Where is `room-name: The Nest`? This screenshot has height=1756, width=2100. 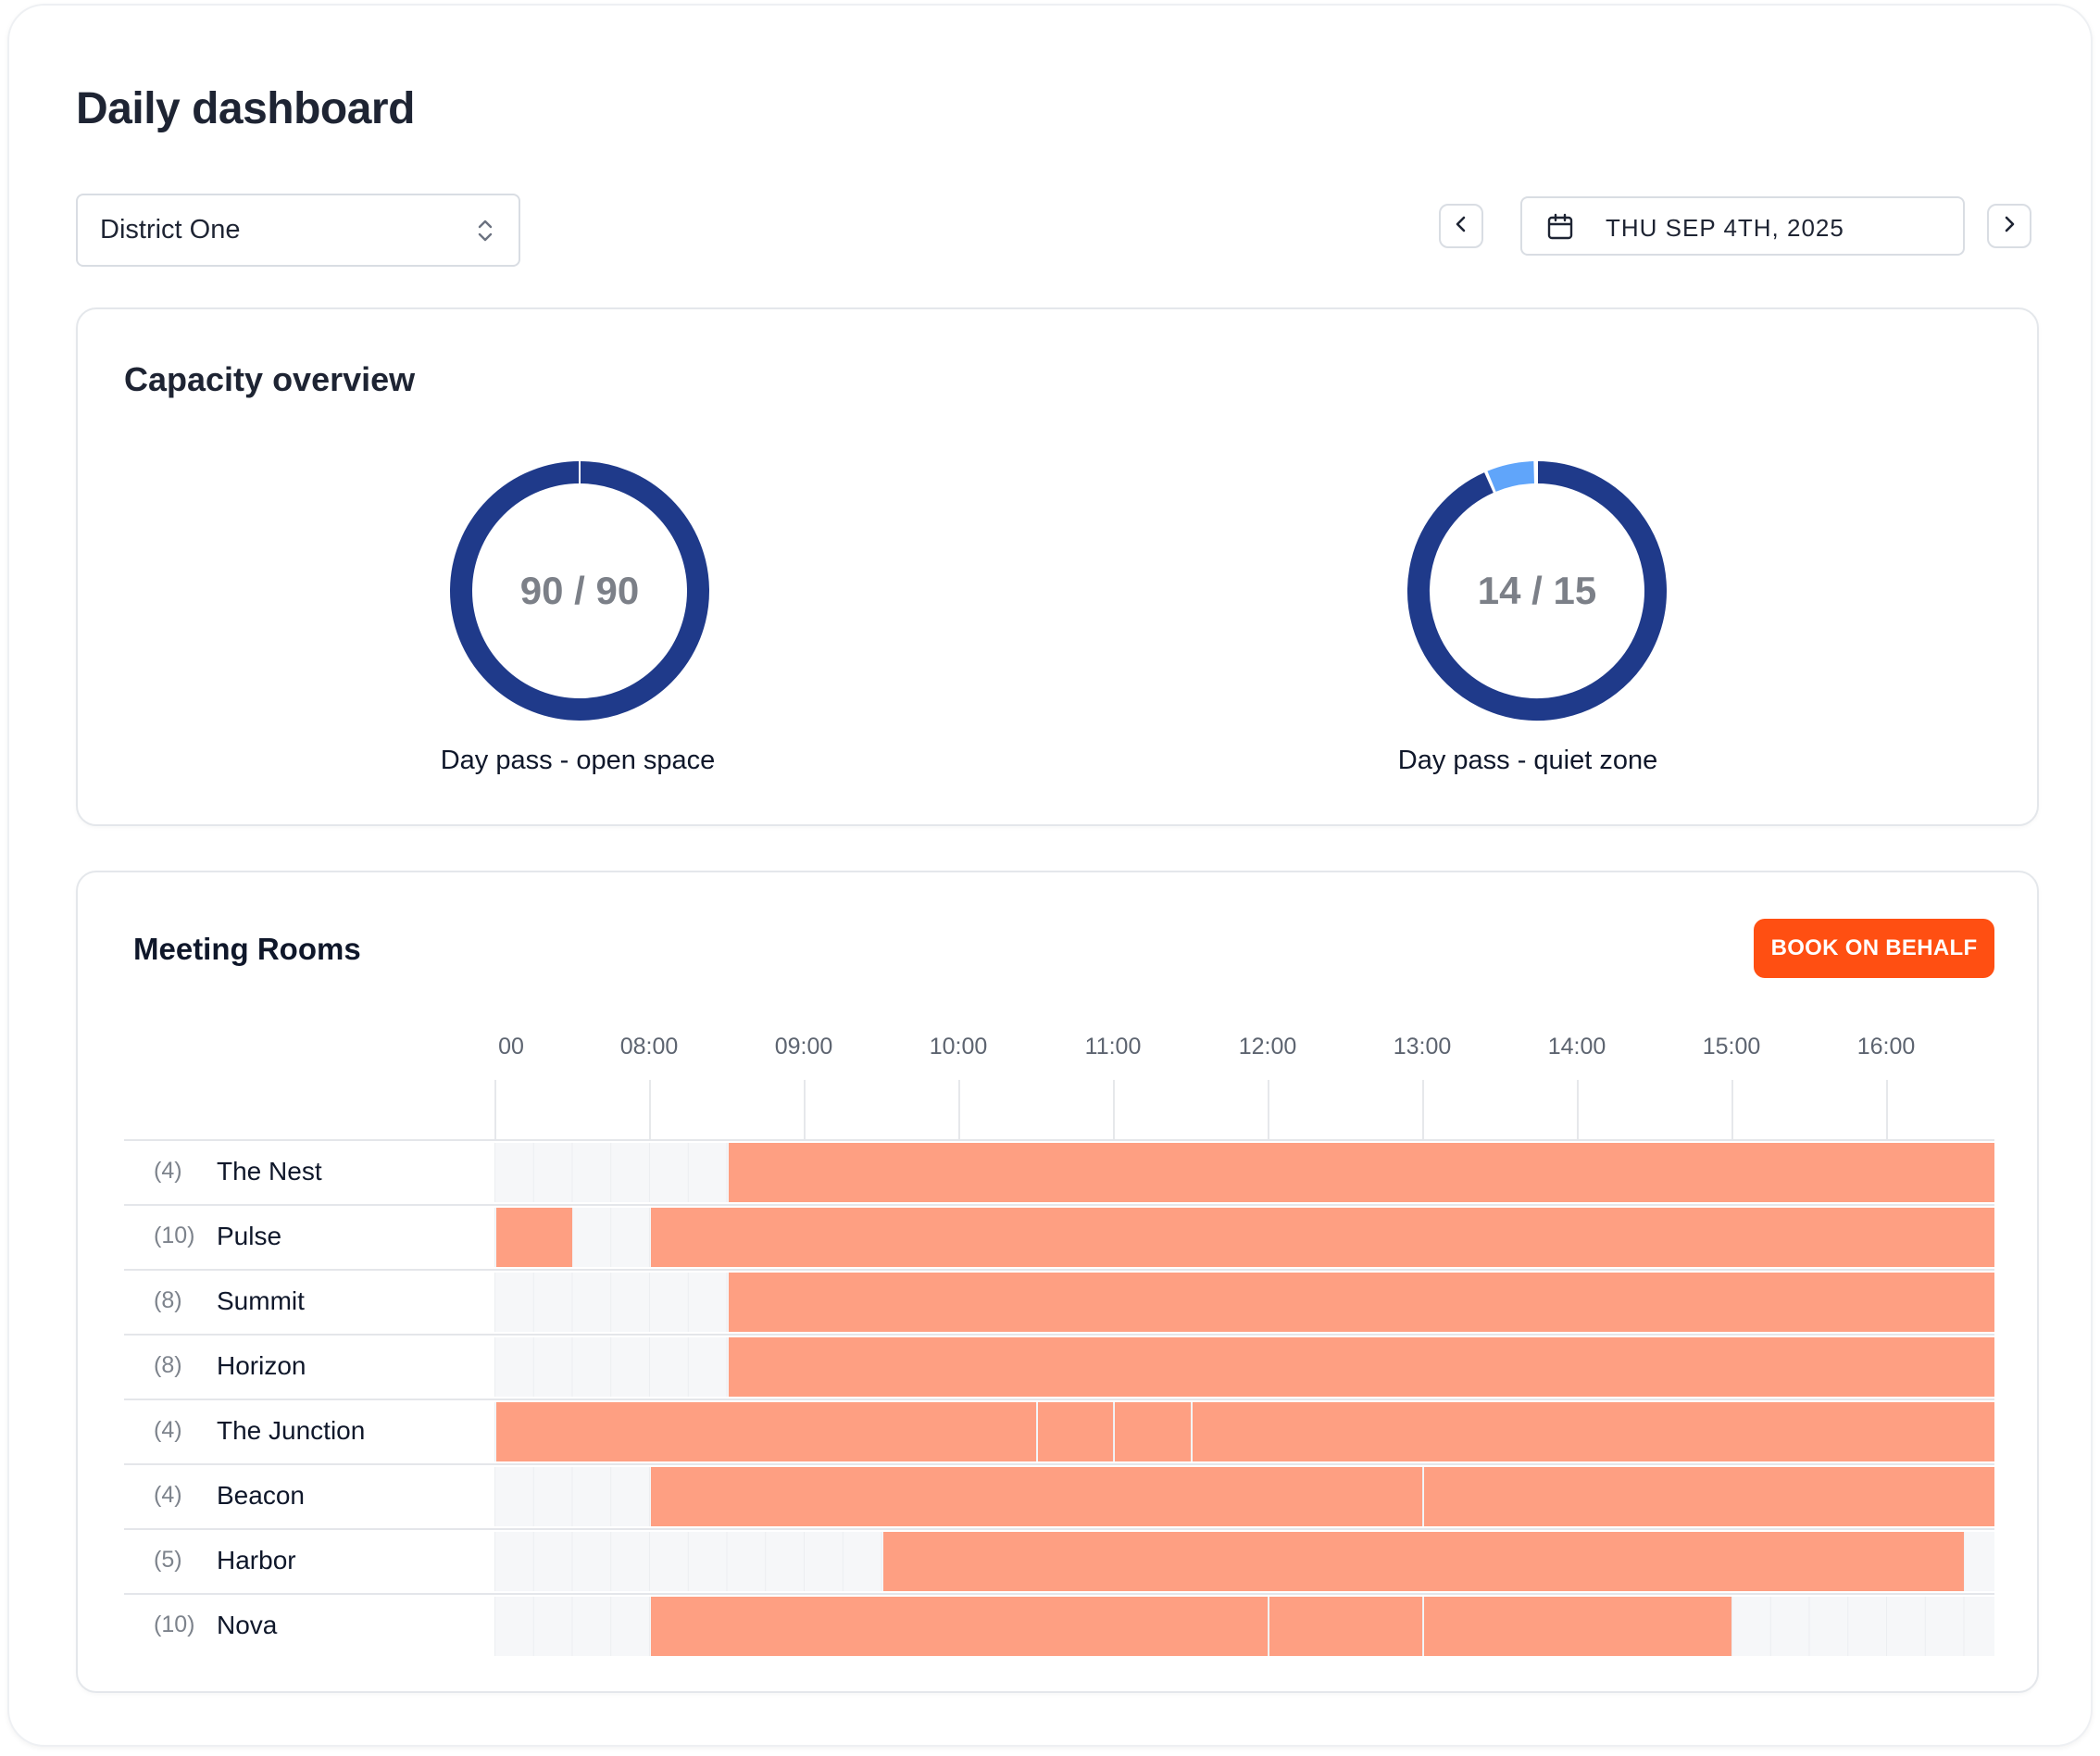 room-name: The Nest is located at coordinates (269, 1171).